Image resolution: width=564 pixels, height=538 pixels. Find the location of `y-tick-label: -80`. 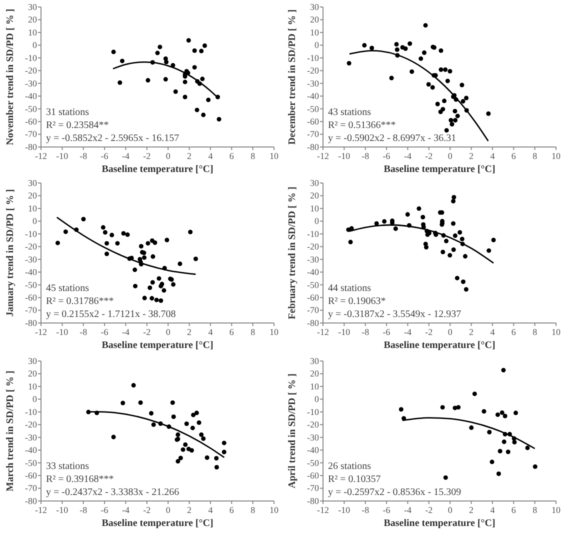

y-tick-label: -80 is located at coordinates (313, 147).